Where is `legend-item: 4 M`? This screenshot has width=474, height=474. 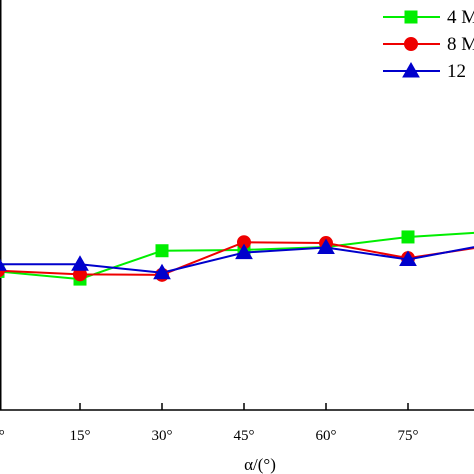
legend-item: 4 M is located at coordinates (428, 17).